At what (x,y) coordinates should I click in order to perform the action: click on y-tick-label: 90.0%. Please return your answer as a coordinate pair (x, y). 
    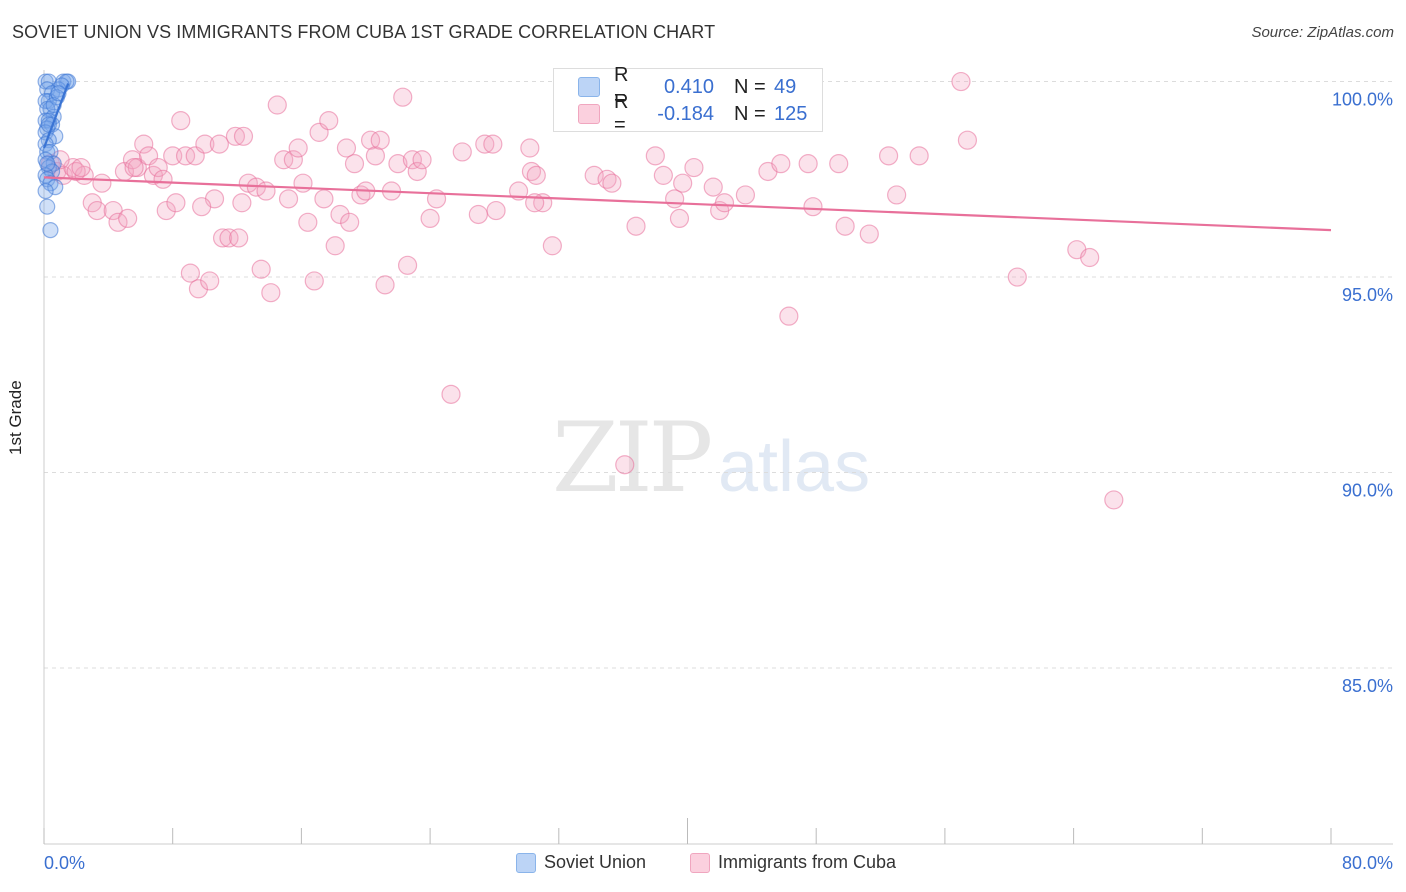
    Looking at the image, I should click on (1367, 491).